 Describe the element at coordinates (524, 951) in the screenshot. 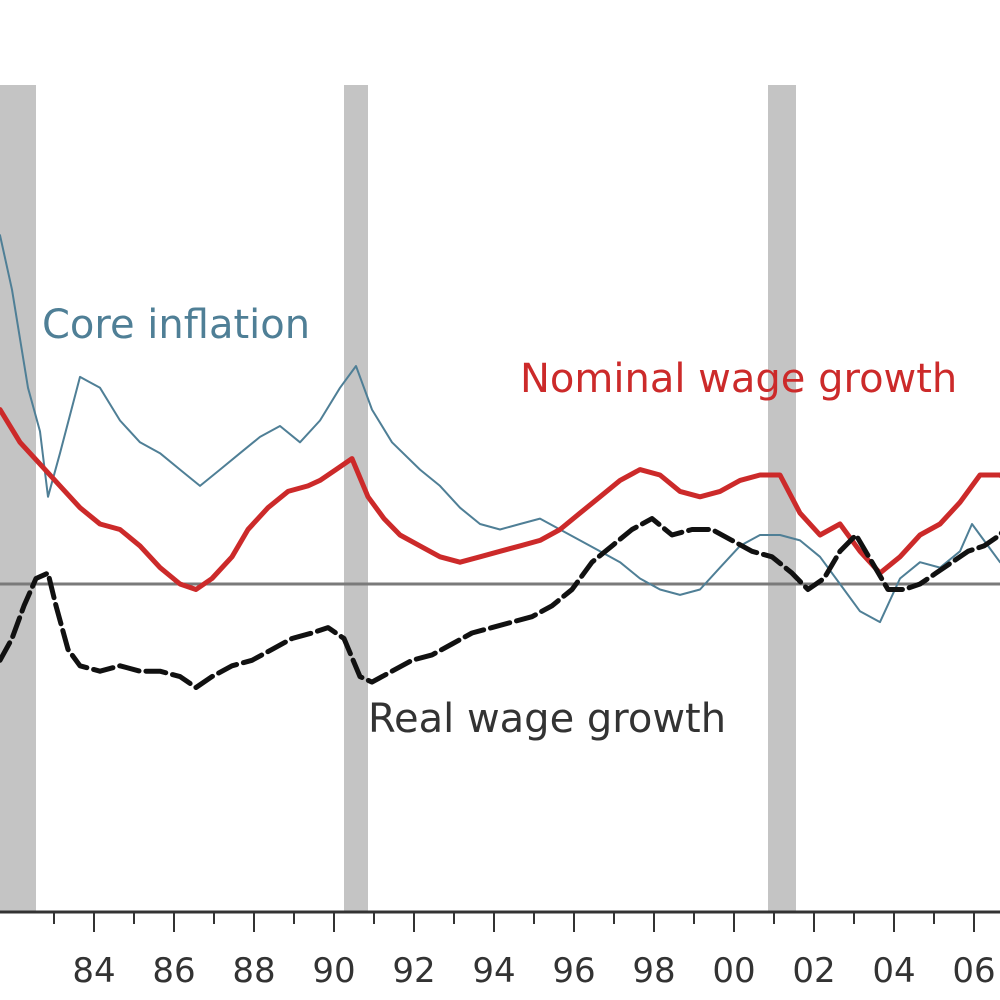

I see `x-axis-ticks: 8486889092949698000204060` at that location.